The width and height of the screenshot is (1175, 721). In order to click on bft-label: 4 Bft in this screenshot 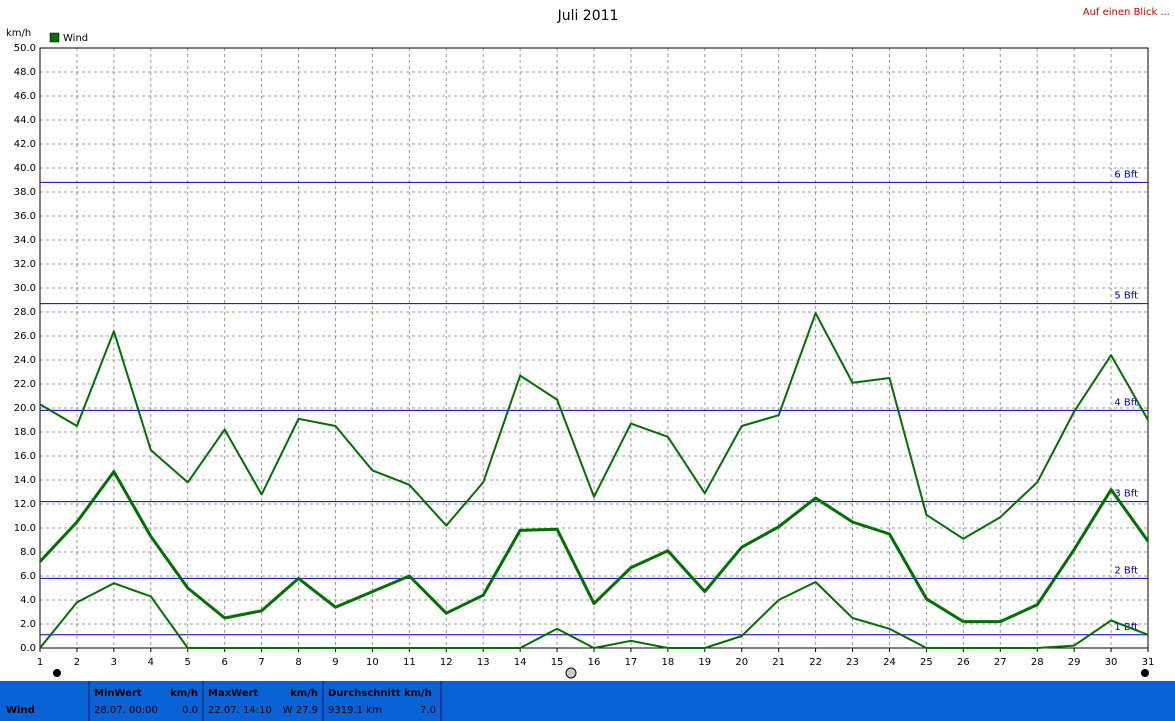, I will do `click(1126, 402)`.